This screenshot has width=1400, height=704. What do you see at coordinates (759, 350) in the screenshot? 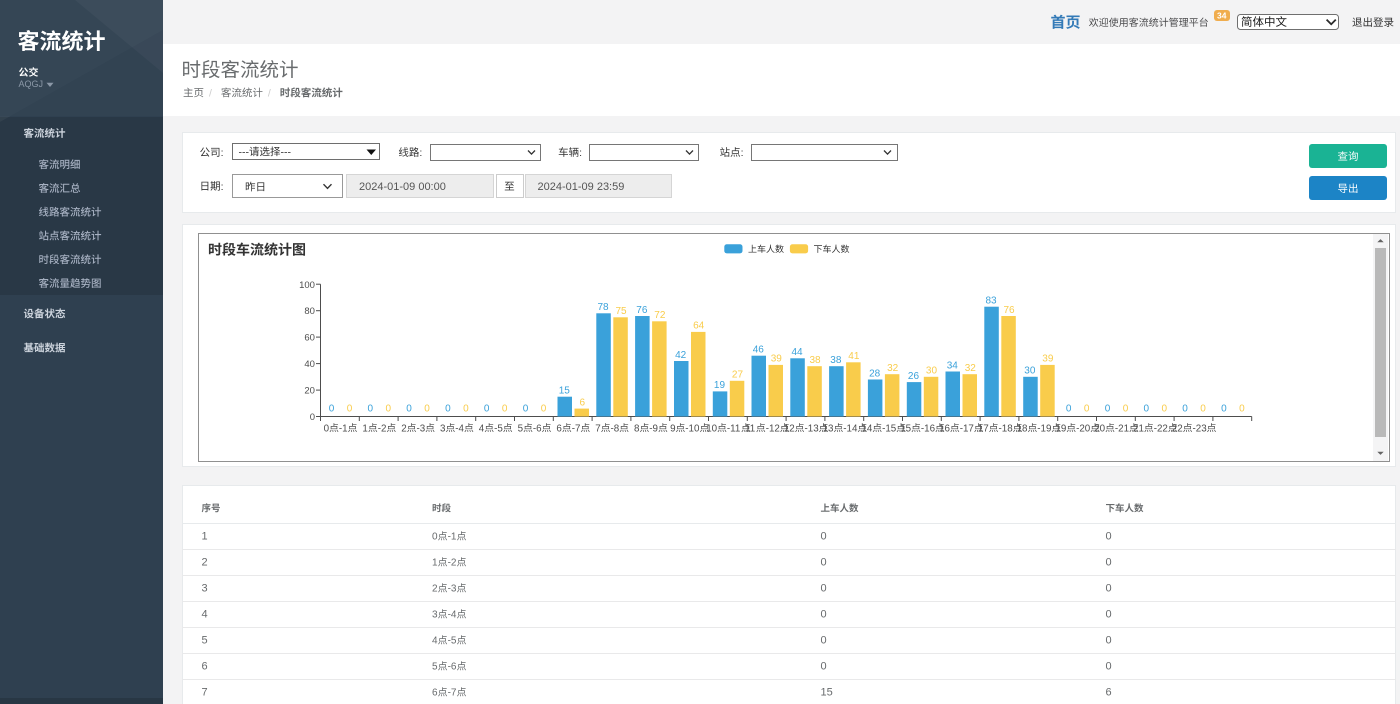
I see `svg-text: 46` at bounding box center [759, 350].